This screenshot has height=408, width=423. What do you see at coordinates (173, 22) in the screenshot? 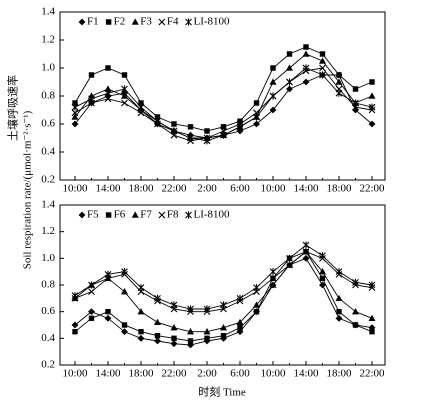
I see `legend-label: F4` at bounding box center [173, 22].